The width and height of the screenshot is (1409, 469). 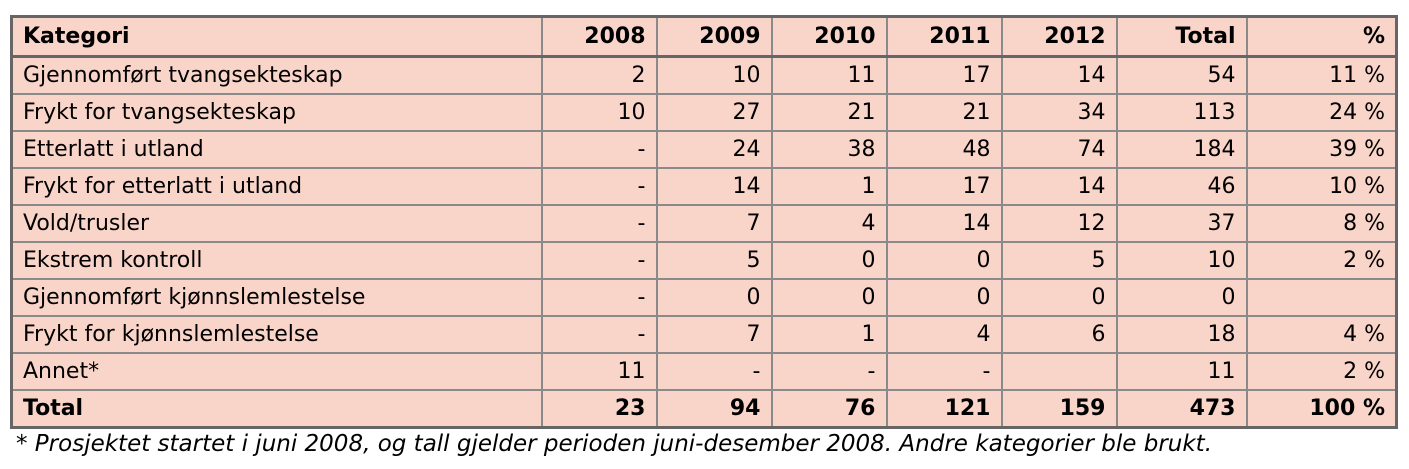 What do you see at coordinates (944, 409) in the screenshot?
I see `value-cell-2011: 121` at bounding box center [944, 409].